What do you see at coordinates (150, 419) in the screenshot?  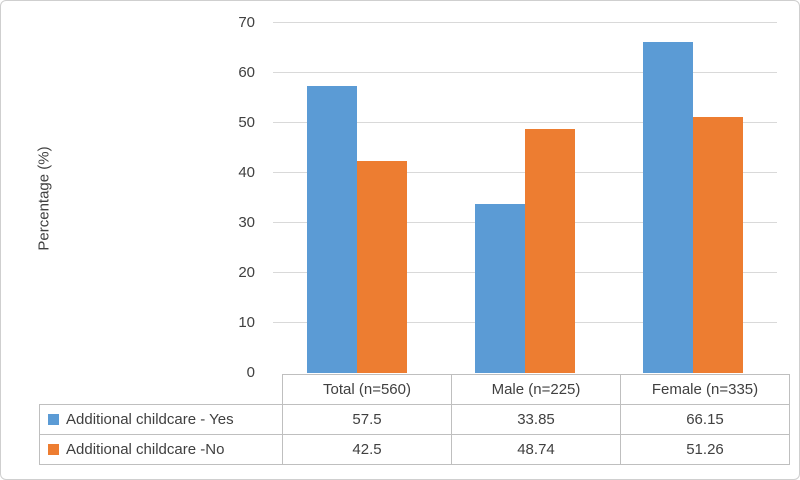 I see `legend-label-yes: Additional childcare - Yes` at bounding box center [150, 419].